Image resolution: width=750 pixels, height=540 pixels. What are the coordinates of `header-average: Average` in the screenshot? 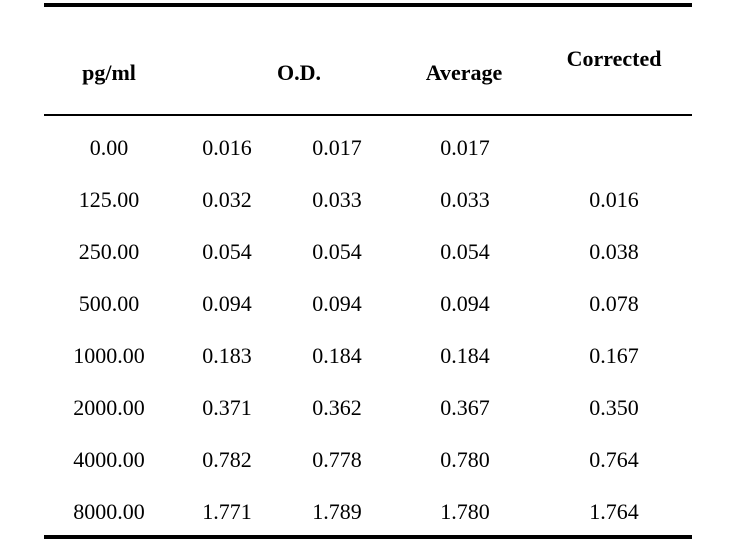 It's located at (464, 72).